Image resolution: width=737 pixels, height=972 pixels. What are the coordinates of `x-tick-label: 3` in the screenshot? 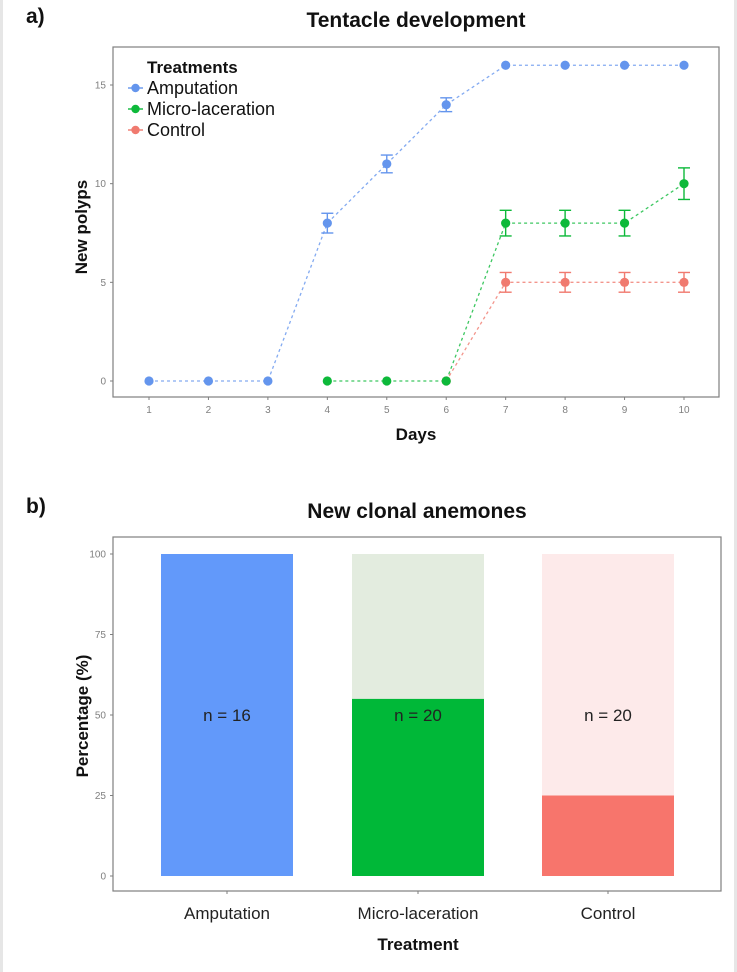 It's located at (268, 410).